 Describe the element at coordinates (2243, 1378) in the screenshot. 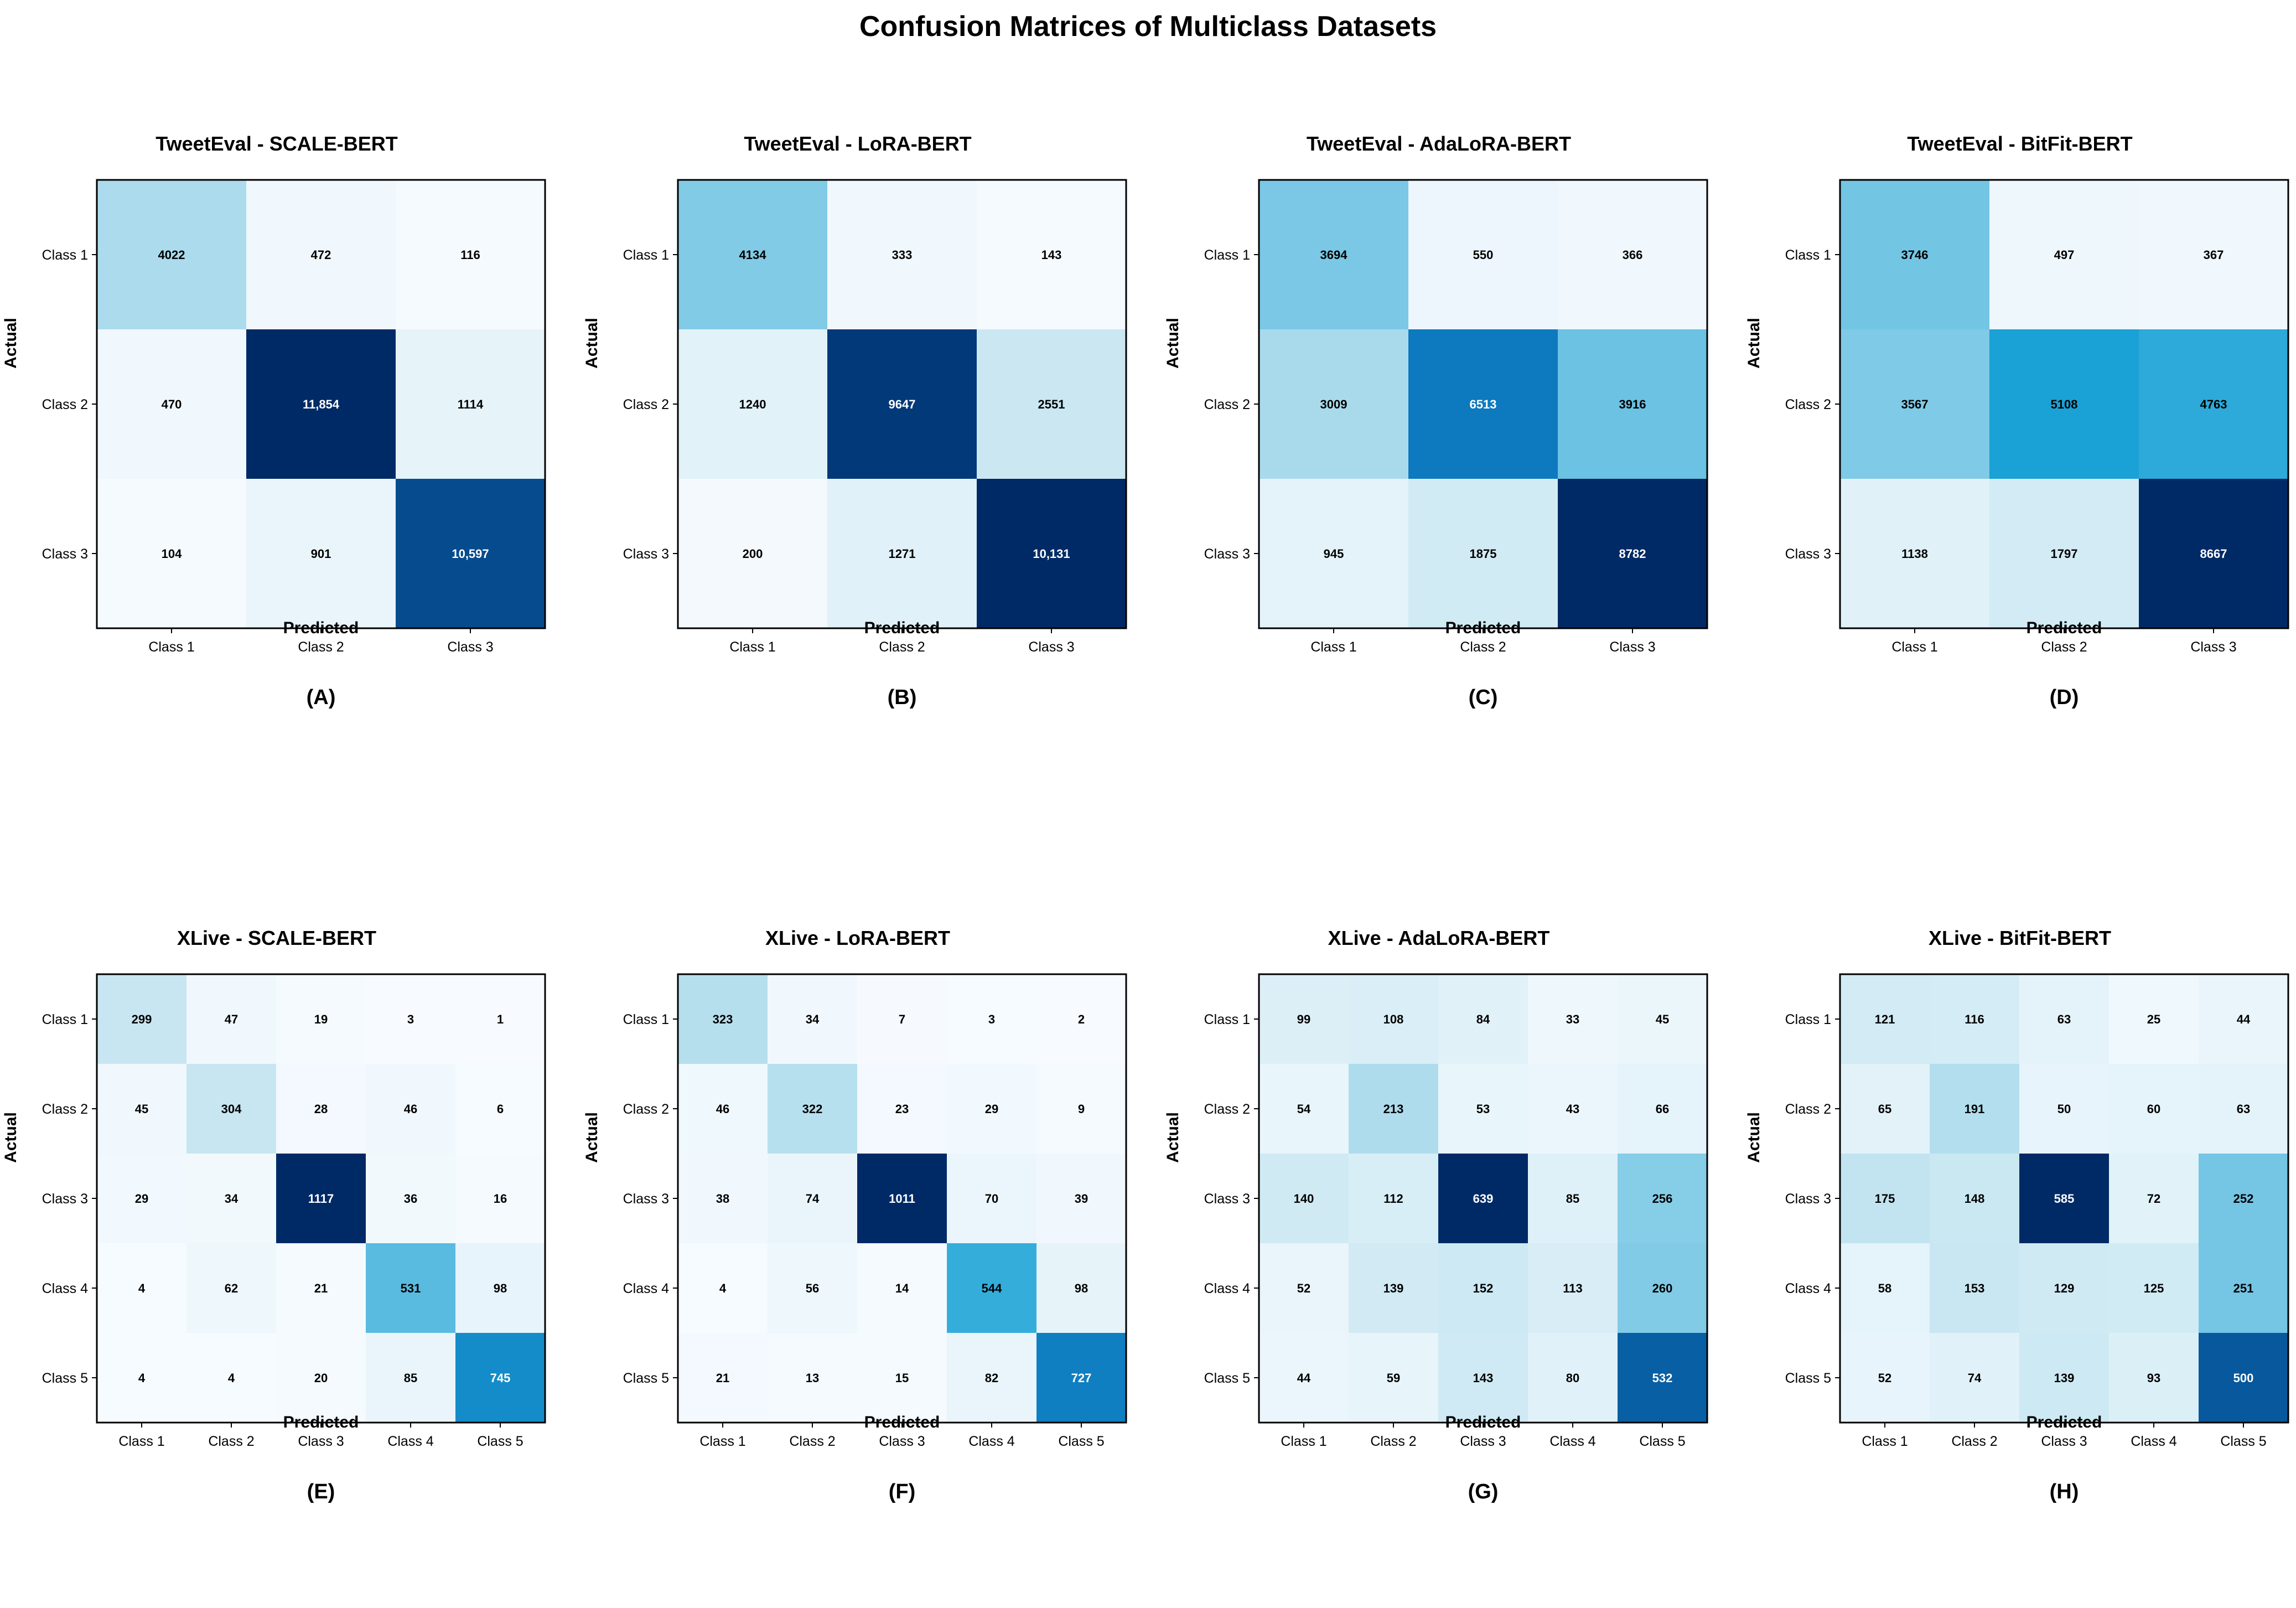

I see `cell-value-label: 500` at that location.